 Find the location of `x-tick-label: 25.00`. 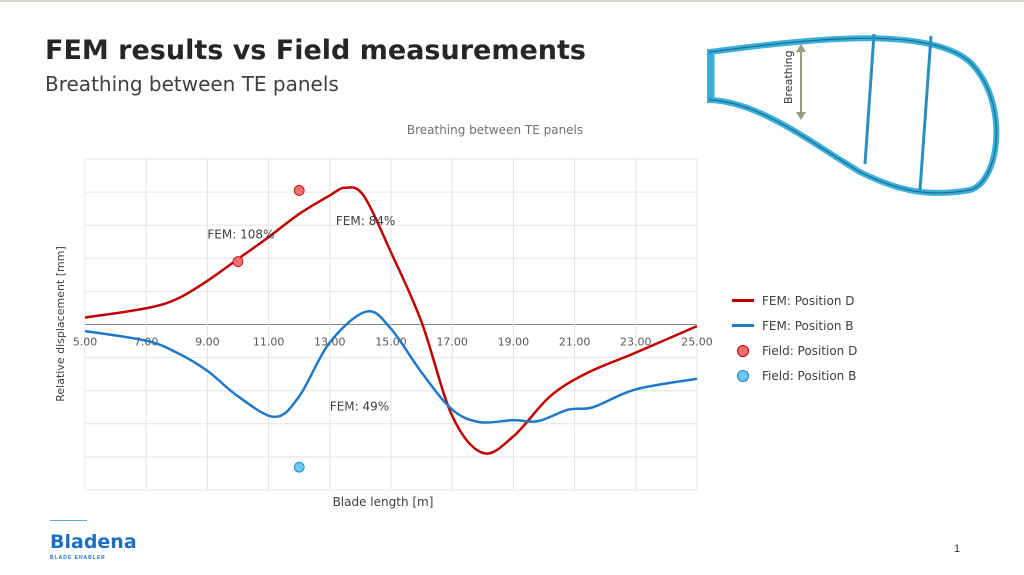

x-tick-label: 25.00 is located at coordinates (697, 342).